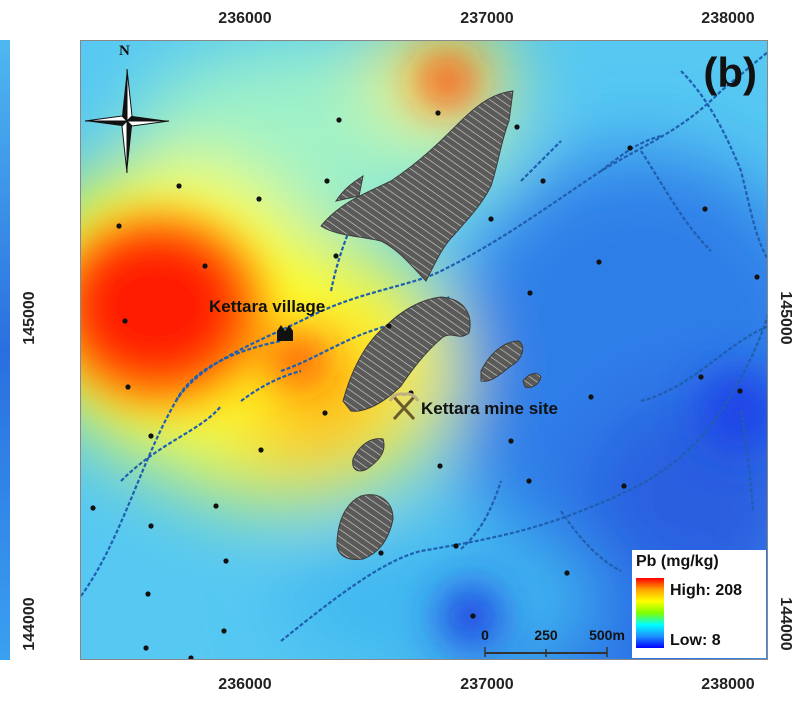 The width and height of the screenshot is (805, 701). What do you see at coordinates (695, 640) in the screenshot?
I see `legend-low: Low: 8` at bounding box center [695, 640].